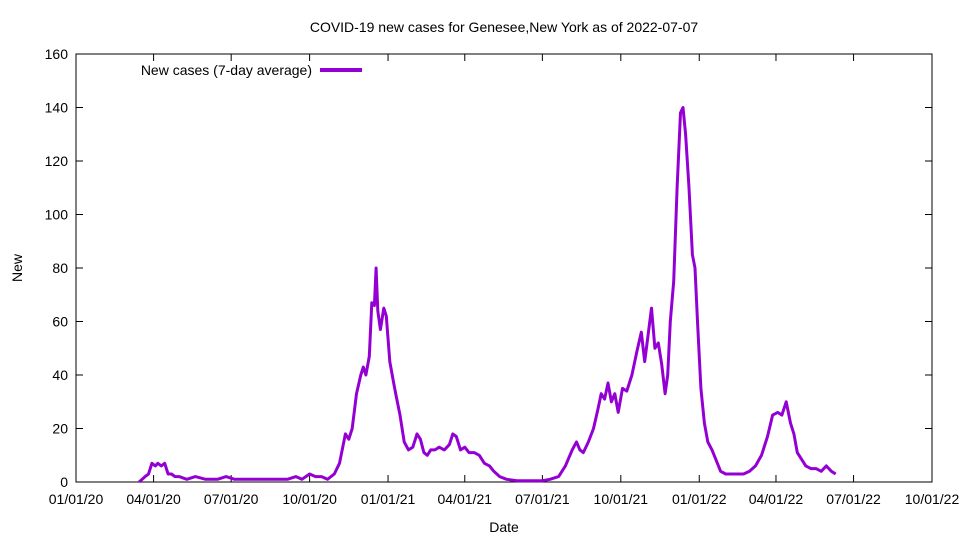  I want to click on y-tick-label: 0, so click(64, 482).